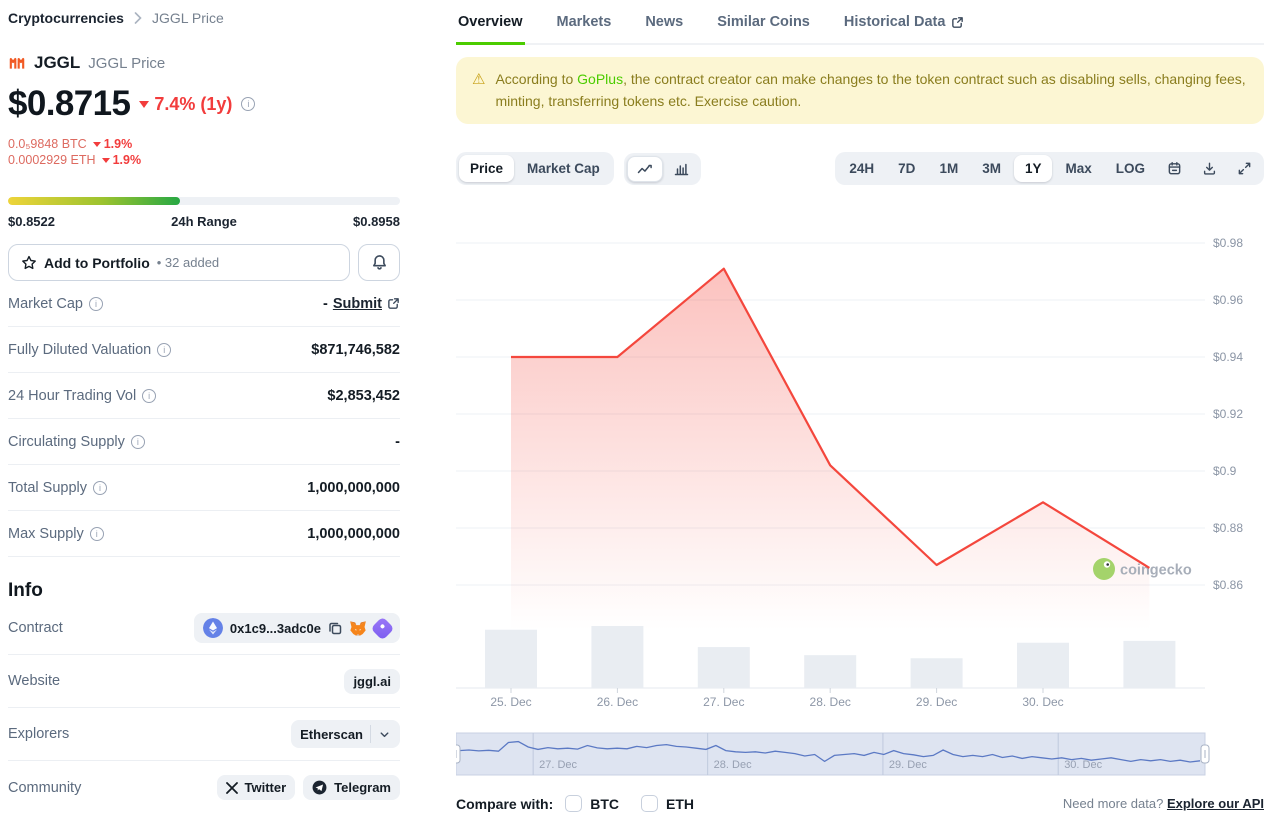  Describe the element at coordinates (138, 18) in the screenshot. I see `chevron-right-icon` at that location.